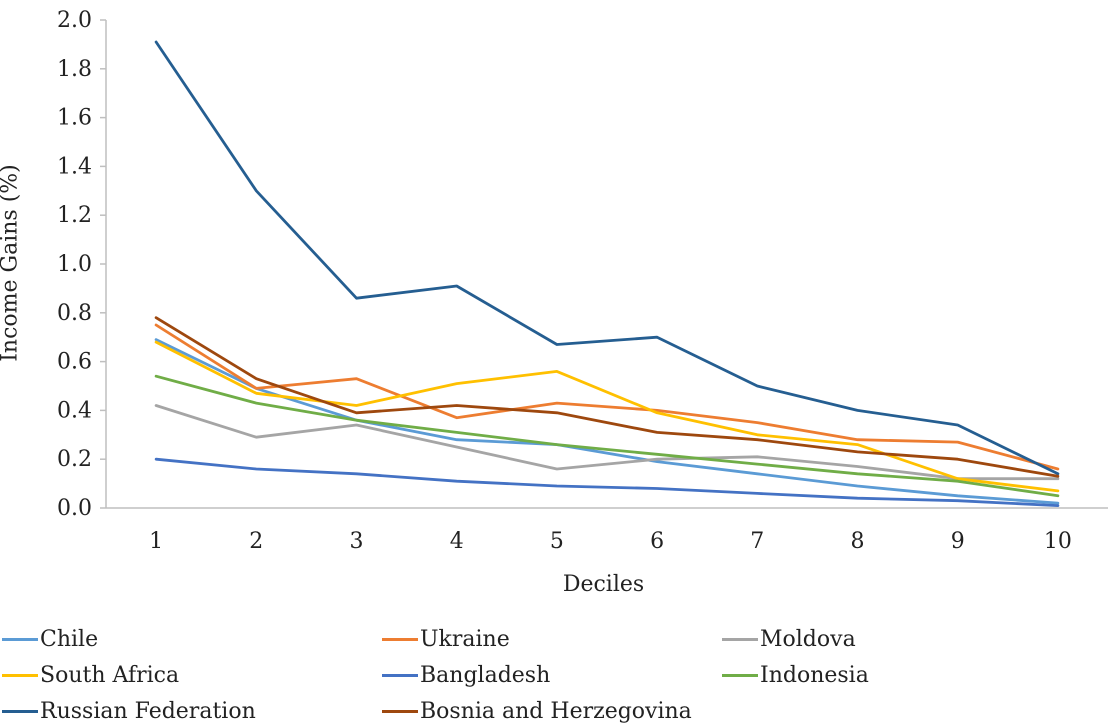 The width and height of the screenshot is (1117, 727). Describe the element at coordinates (74, 410) in the screenshot. I see `y-tick-label: 0.4` at that location.